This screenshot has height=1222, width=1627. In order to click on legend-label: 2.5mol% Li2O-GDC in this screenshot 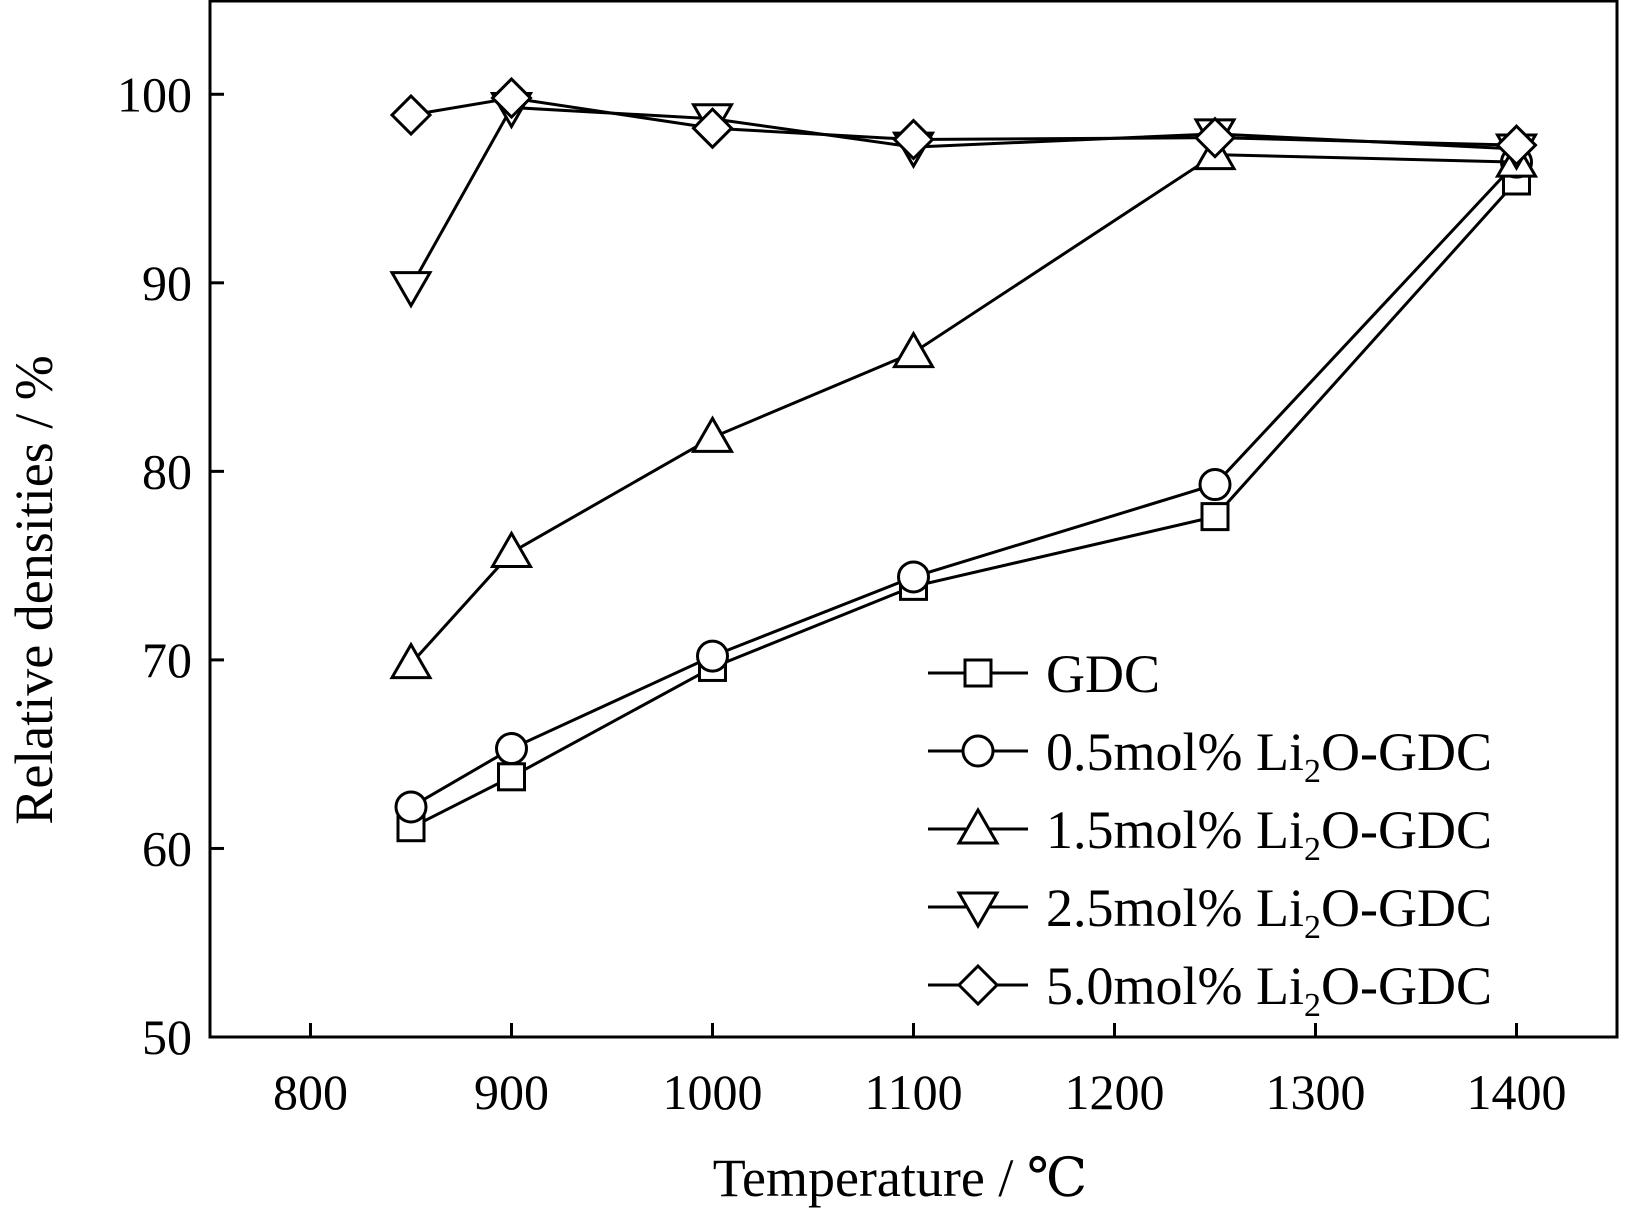, I will do `click(1269, 912)`.